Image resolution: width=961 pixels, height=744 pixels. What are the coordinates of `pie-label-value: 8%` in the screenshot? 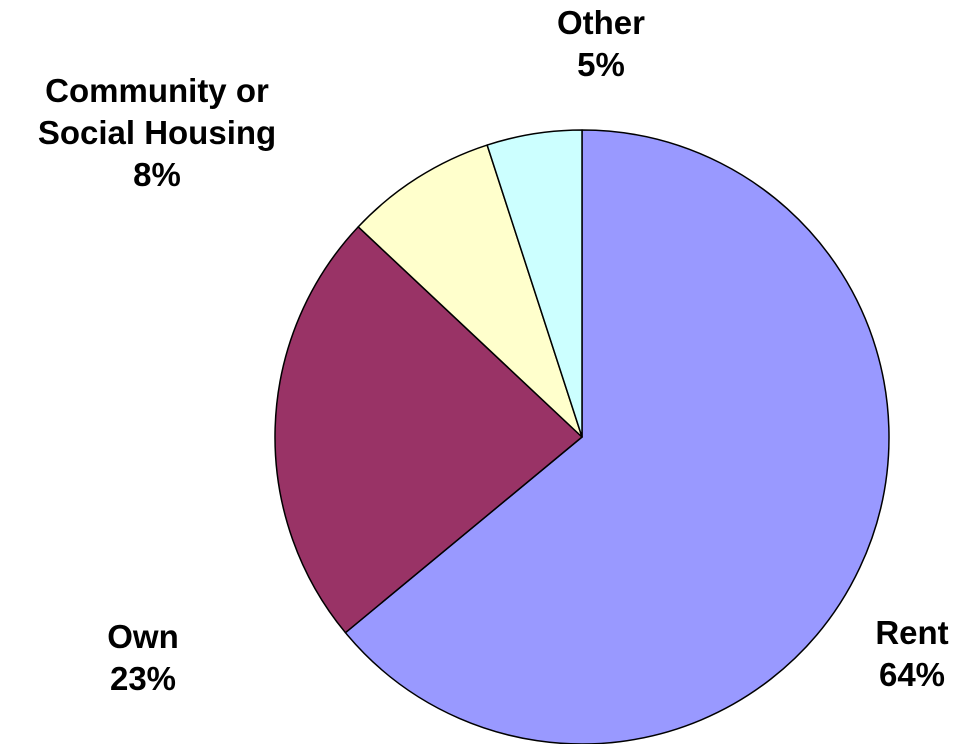 It's located at (157, 174).